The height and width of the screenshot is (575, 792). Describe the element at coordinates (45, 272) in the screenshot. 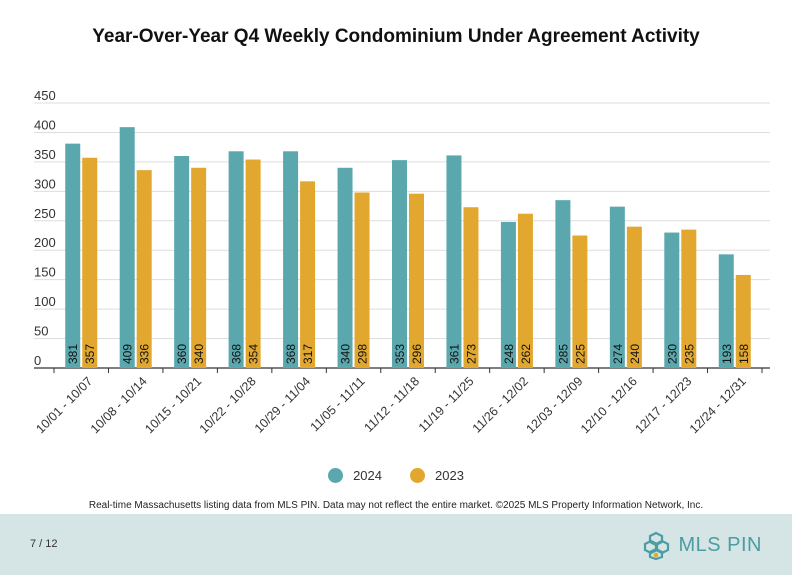

I see `y-tick-label: 150` at that location.